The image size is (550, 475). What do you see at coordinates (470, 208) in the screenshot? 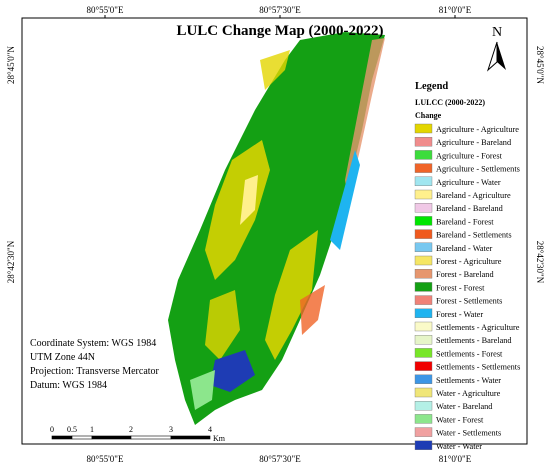
I see `legend-label: Bareland - Bareland` at bounding box center [470, 208].